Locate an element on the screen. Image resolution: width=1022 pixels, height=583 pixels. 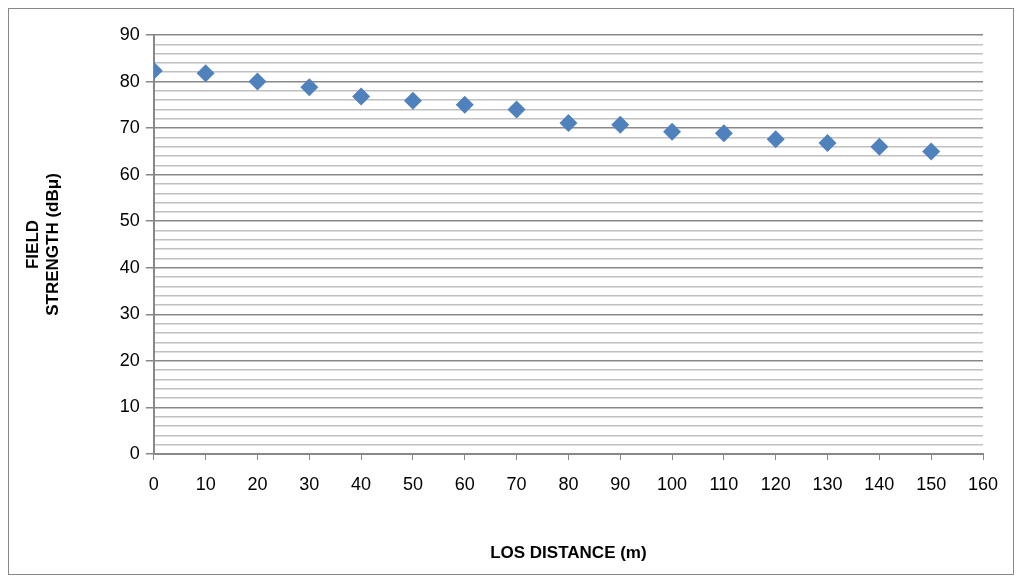
x-tick-label: 0 is located at coordinates (153, 483).